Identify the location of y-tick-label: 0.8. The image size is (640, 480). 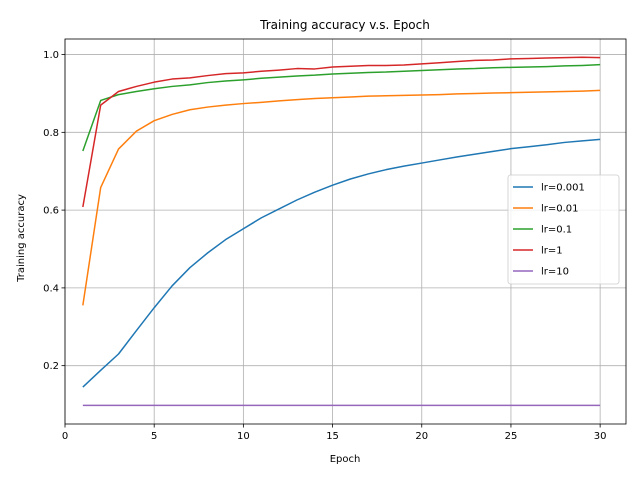
(51, 133).